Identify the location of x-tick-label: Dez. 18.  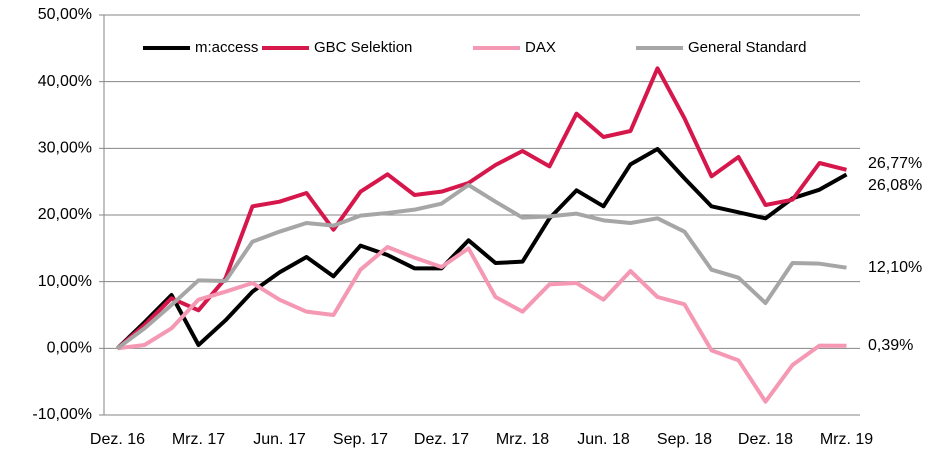
(765, 439).